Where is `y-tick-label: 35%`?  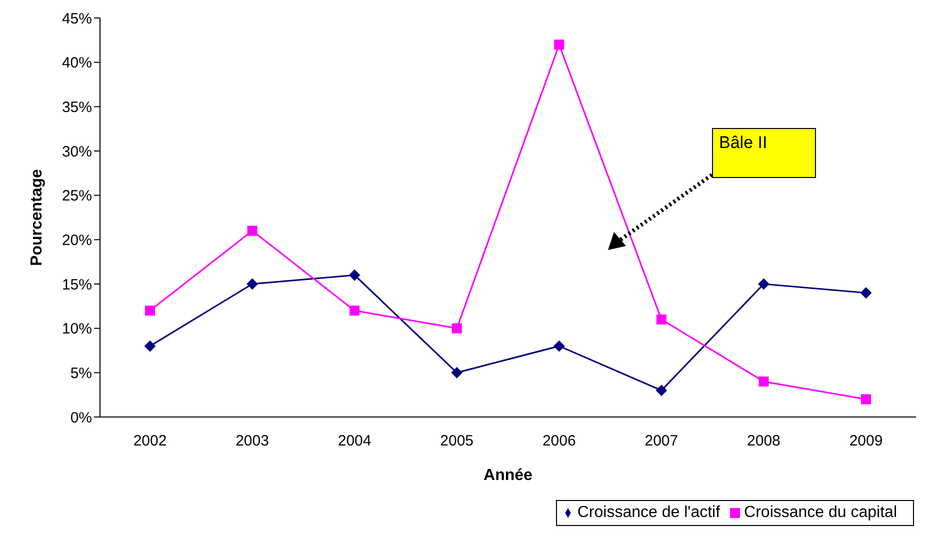
y-tick-label: 35% is located at coordinates (77, 107).